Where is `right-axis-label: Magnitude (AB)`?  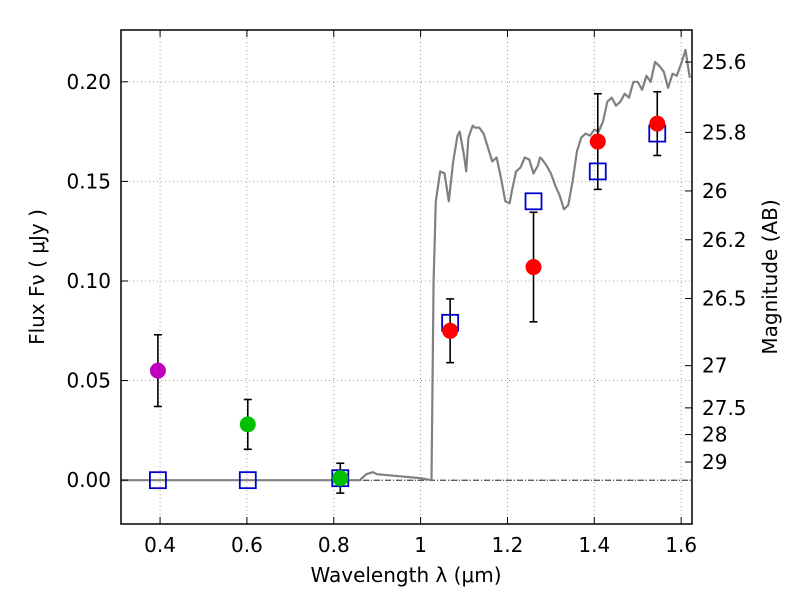
right-axis-label: Magnitude (AB) is located at coordinates (770, 276).